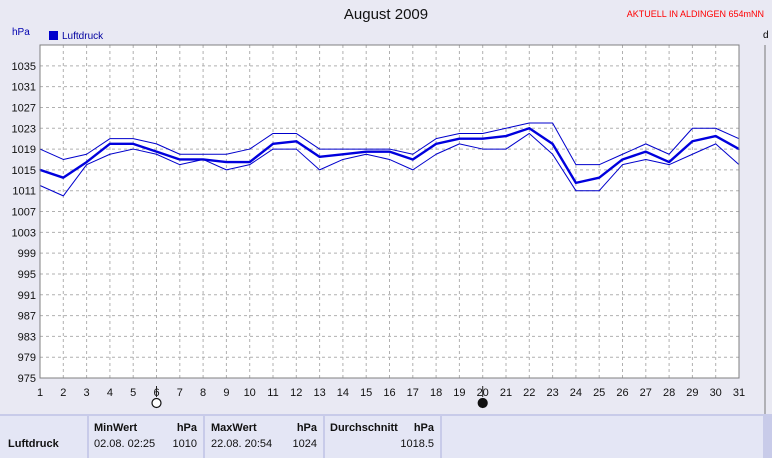  I want to click on x-tick-label: 3, so click(87, 393).